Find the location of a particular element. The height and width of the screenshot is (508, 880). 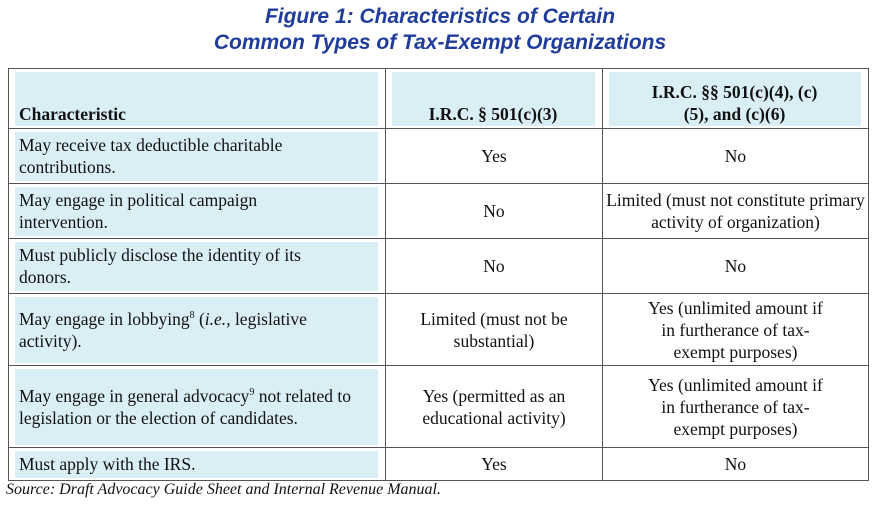

text-run: ( is located at coordinates (199, 318).